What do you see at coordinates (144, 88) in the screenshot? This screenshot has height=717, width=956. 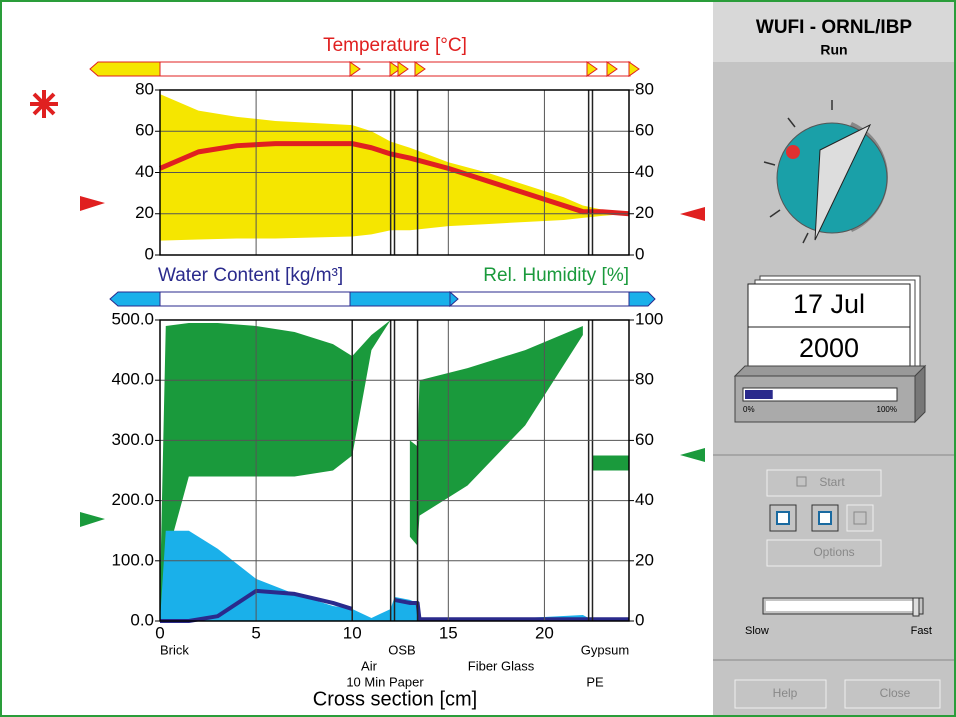 I see `y-tick-label: 80` at bounding box center [144, 88].